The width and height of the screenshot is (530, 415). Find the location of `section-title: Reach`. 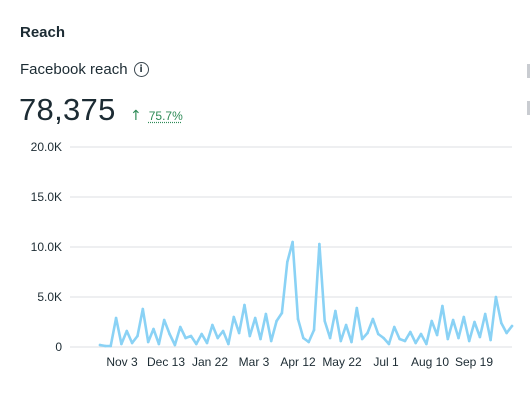

section-title: Reach is located at coordinates (43, 32).